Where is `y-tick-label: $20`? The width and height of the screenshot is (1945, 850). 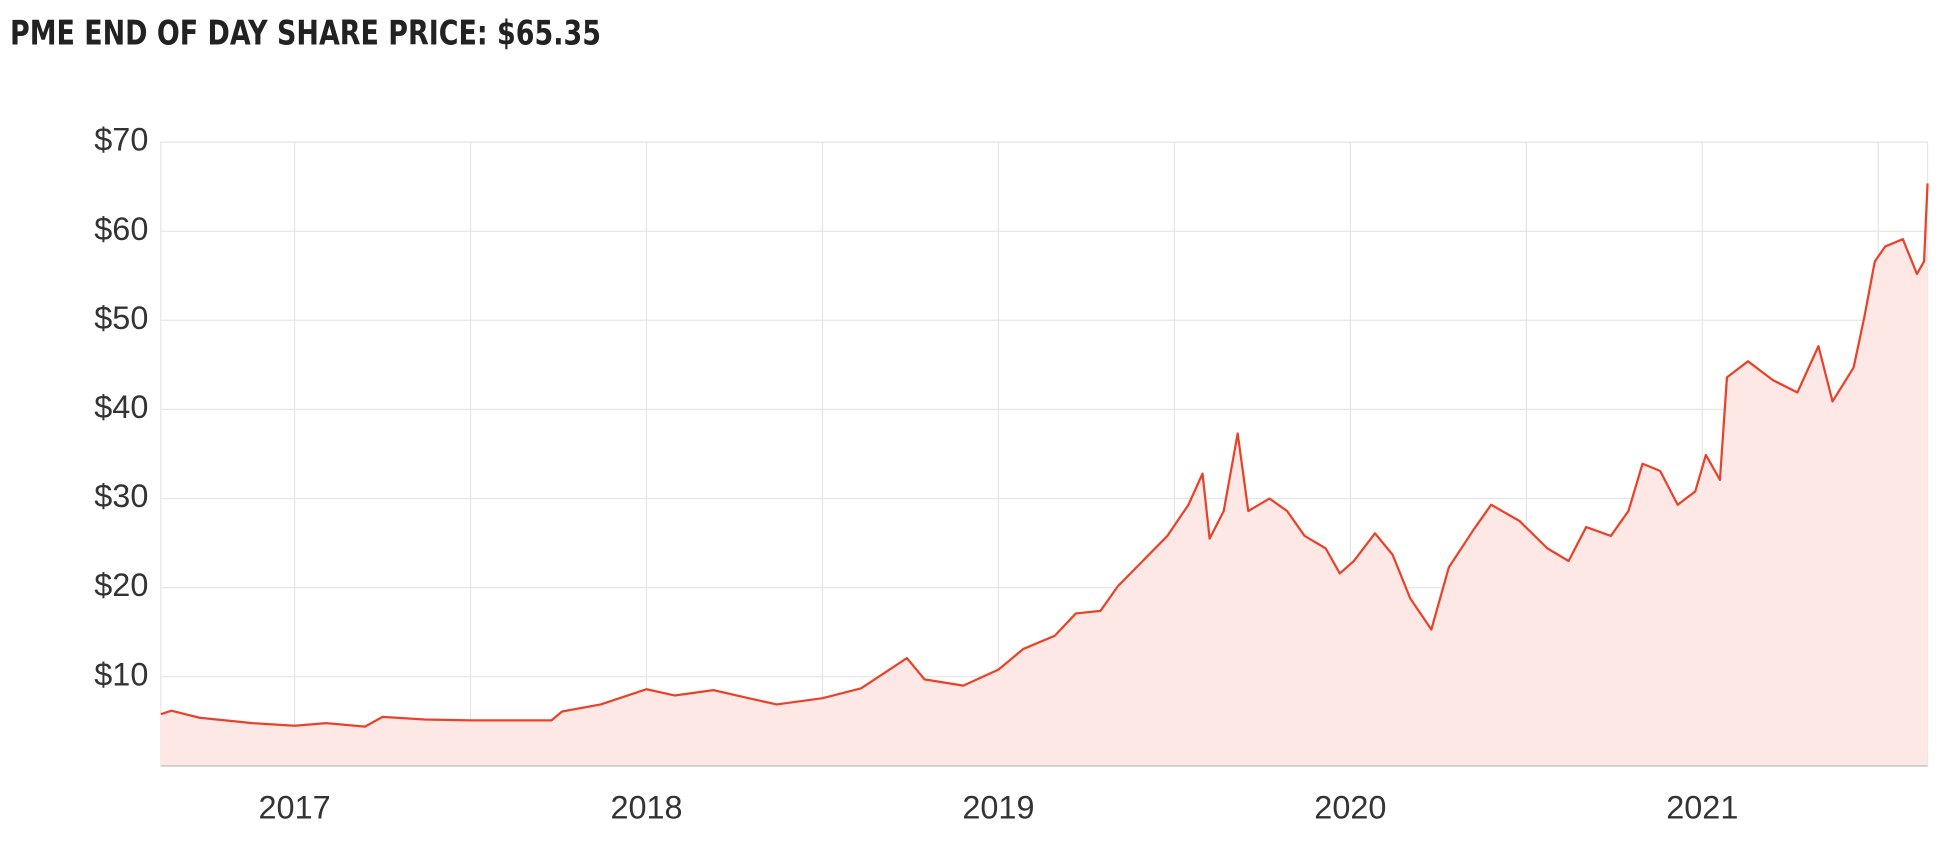
y-tick-label: $20 is located at coordinates (121, 585).